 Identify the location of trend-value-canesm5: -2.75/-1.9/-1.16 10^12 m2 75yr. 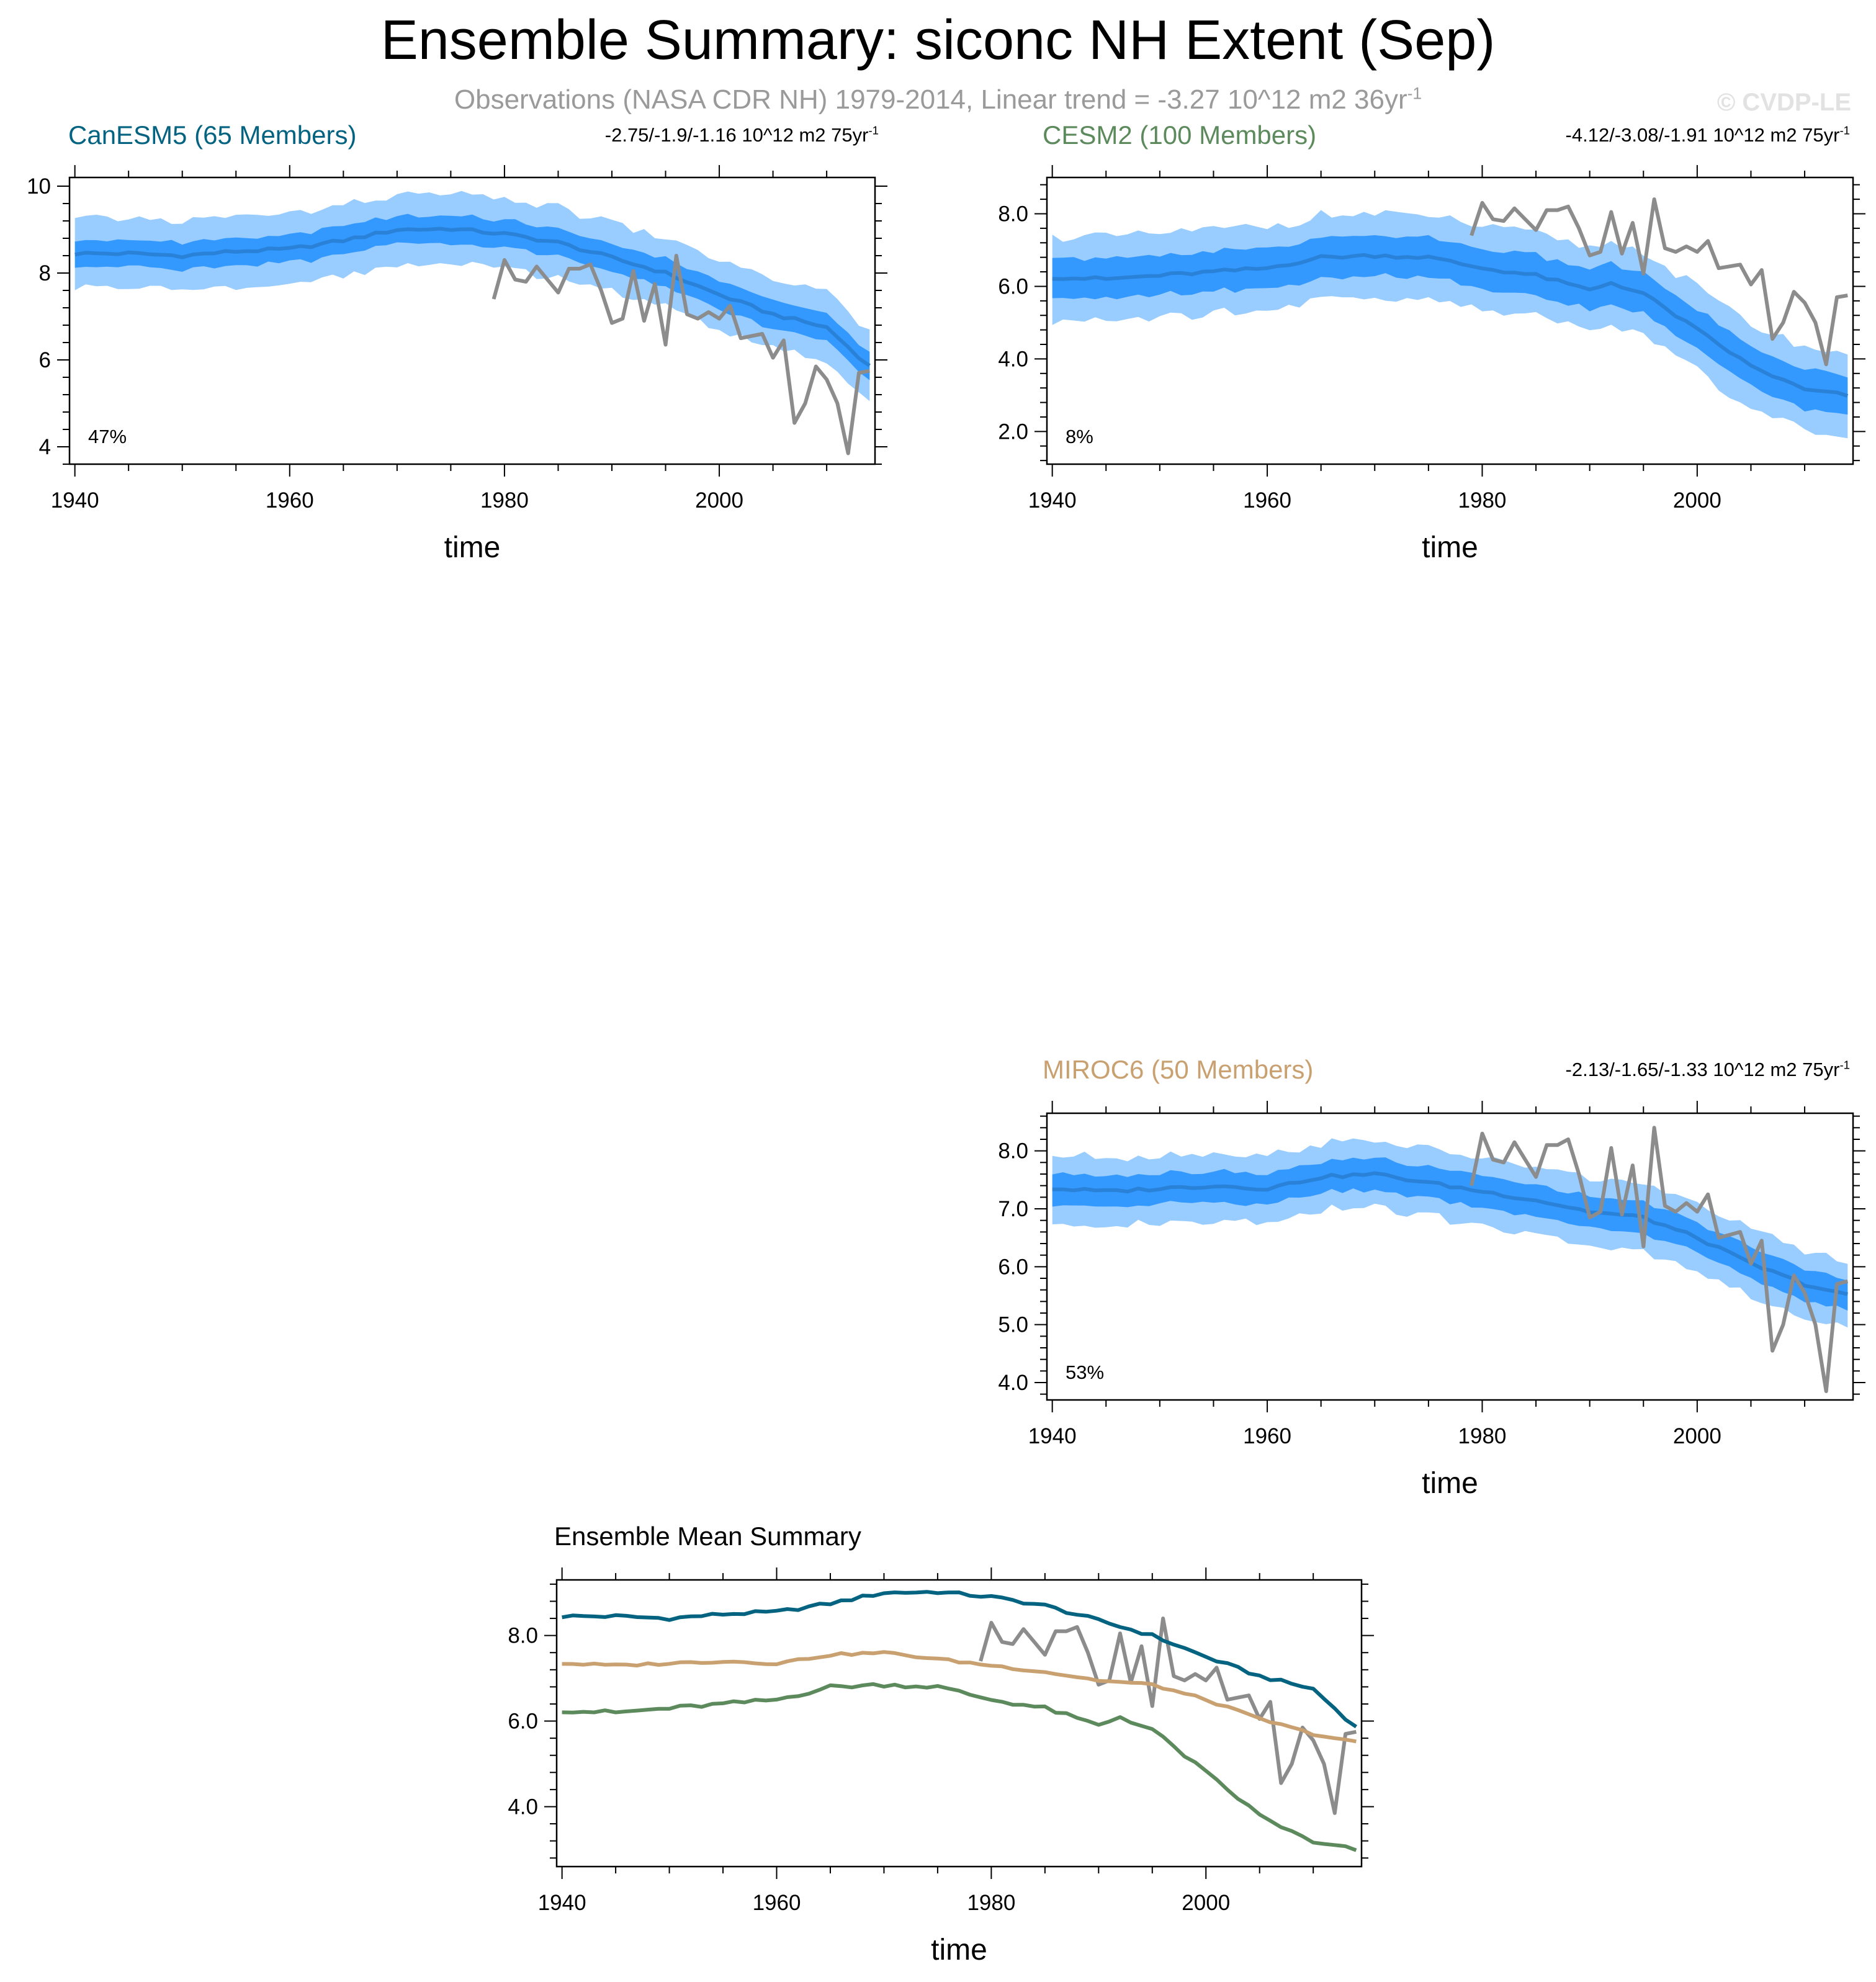
(736, 135).